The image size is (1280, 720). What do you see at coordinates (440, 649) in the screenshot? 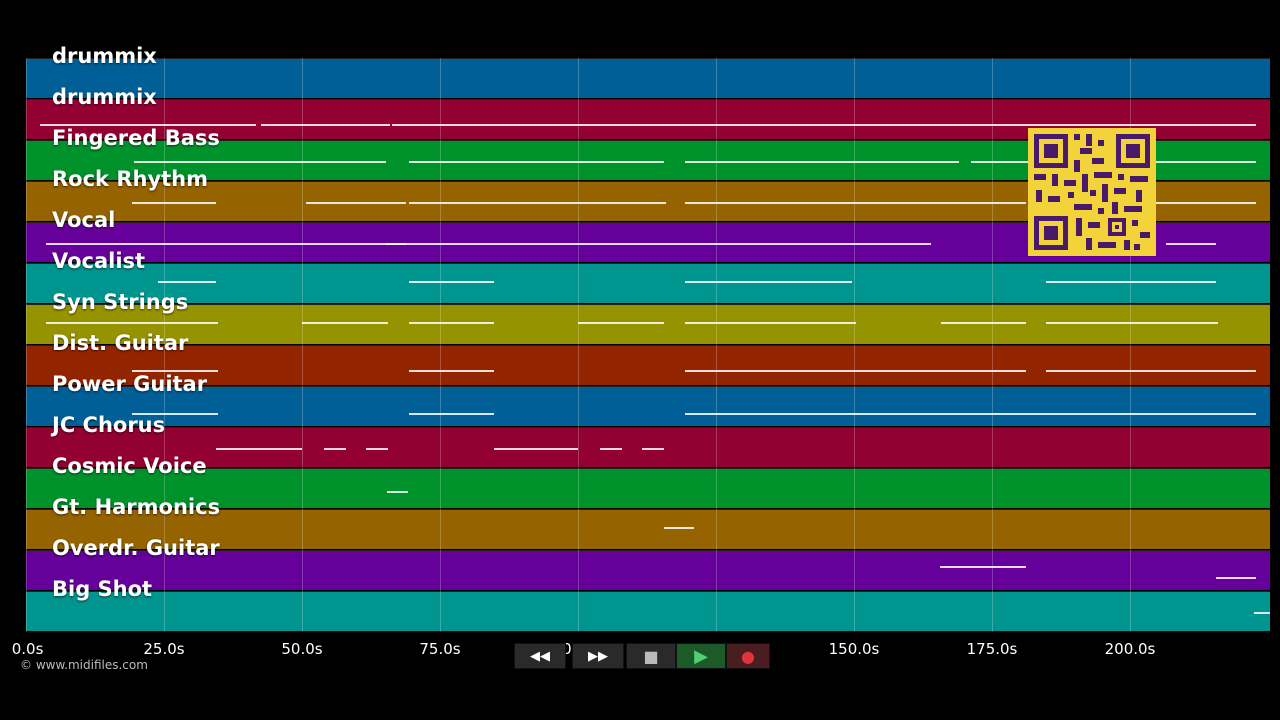
I see `time-tick-label: 75.0s` at bounding box center [440, 649].